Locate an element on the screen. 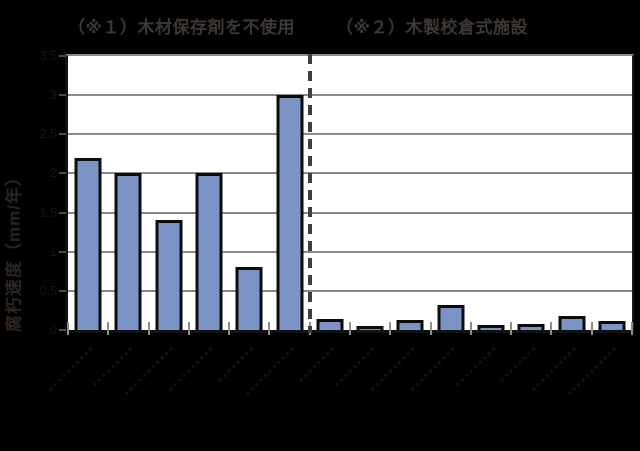  y-tick-label: 3 is located at coordinates (53, 95).